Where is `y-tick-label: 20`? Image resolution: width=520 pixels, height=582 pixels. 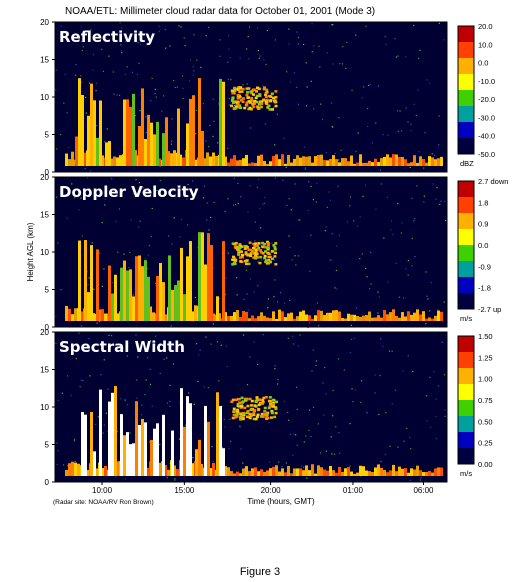 y-tick-label: 20 is located at coordinates (44, 177).